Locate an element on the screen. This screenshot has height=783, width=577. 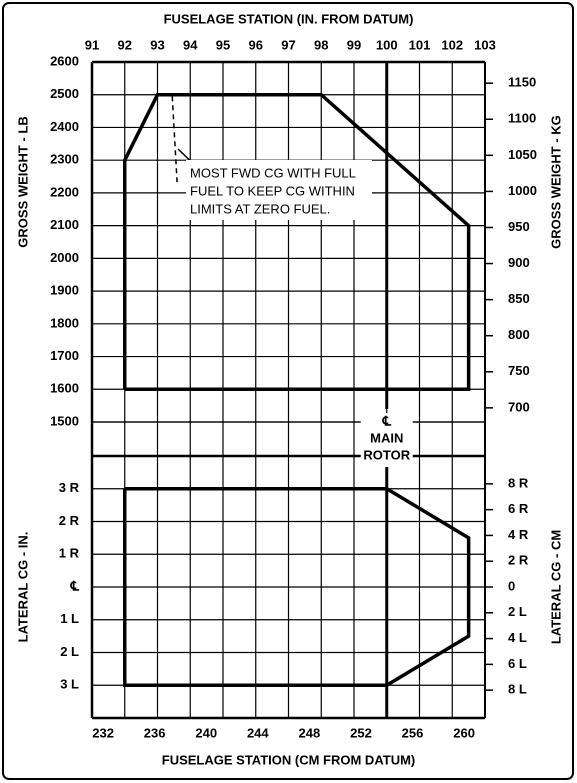
y2-tick-label: 1150 is located at coordinates (522, 82).